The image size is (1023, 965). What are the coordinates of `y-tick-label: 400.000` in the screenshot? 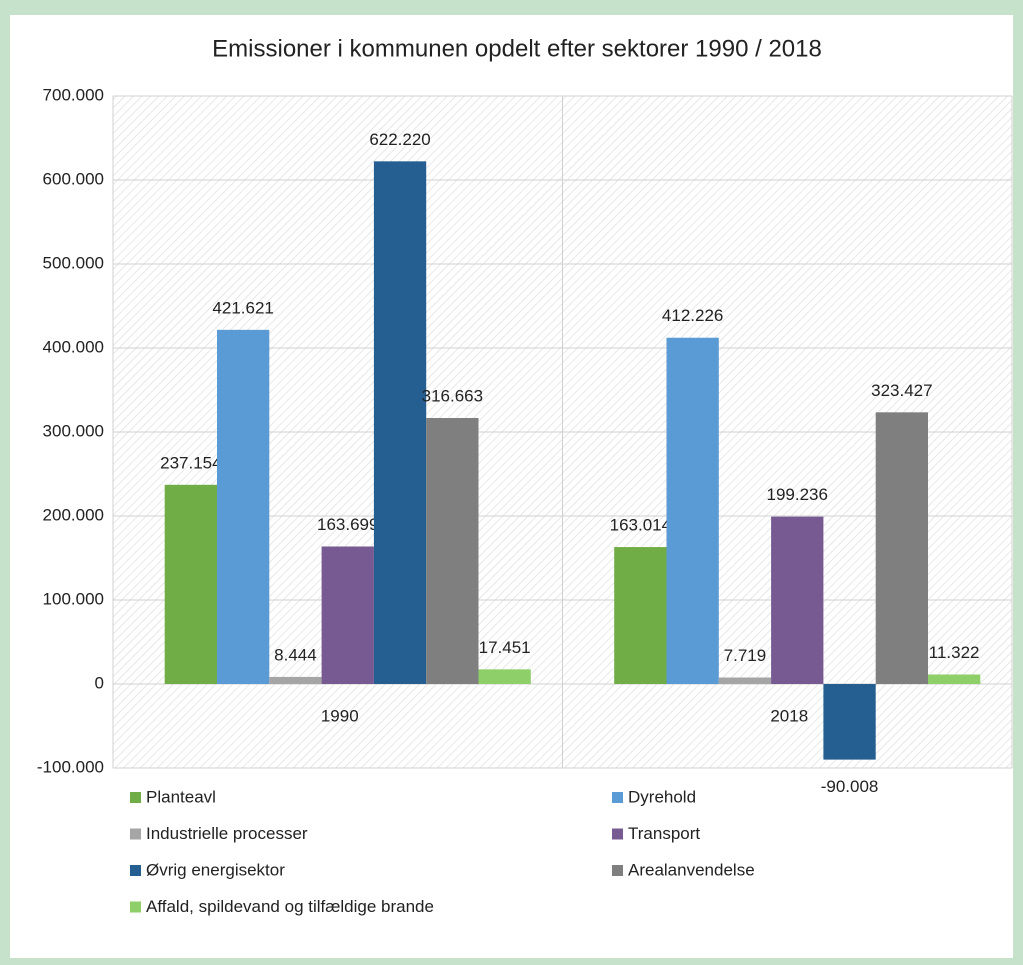 It's located at (73, 346).